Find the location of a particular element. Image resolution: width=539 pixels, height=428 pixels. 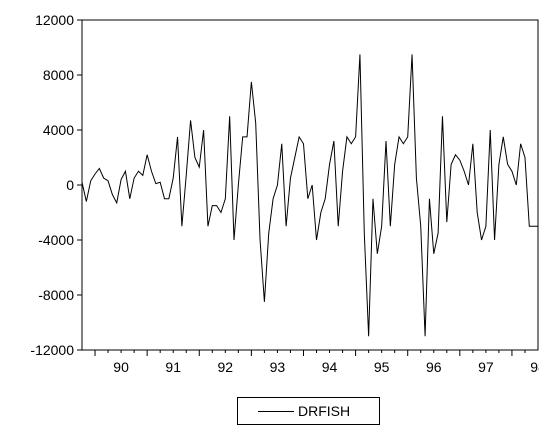

x-tick-label: 90 is located at coordinates (121, 367).